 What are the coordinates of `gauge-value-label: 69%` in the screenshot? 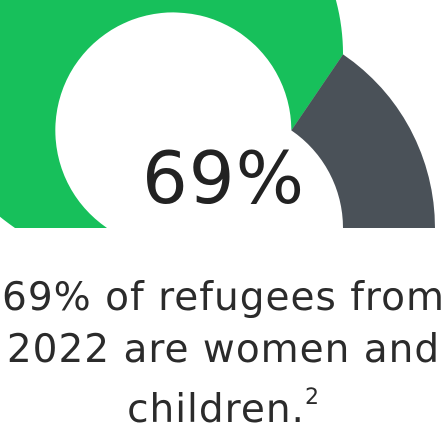 It's located at (223, 178).